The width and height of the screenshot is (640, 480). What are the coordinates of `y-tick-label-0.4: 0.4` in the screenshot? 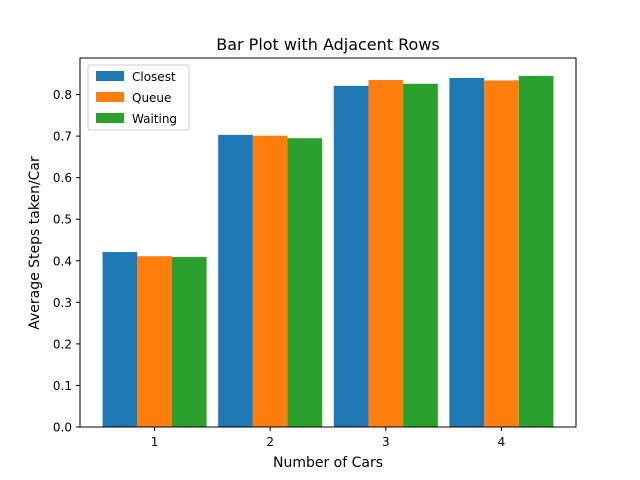 It's located at (62, 261).